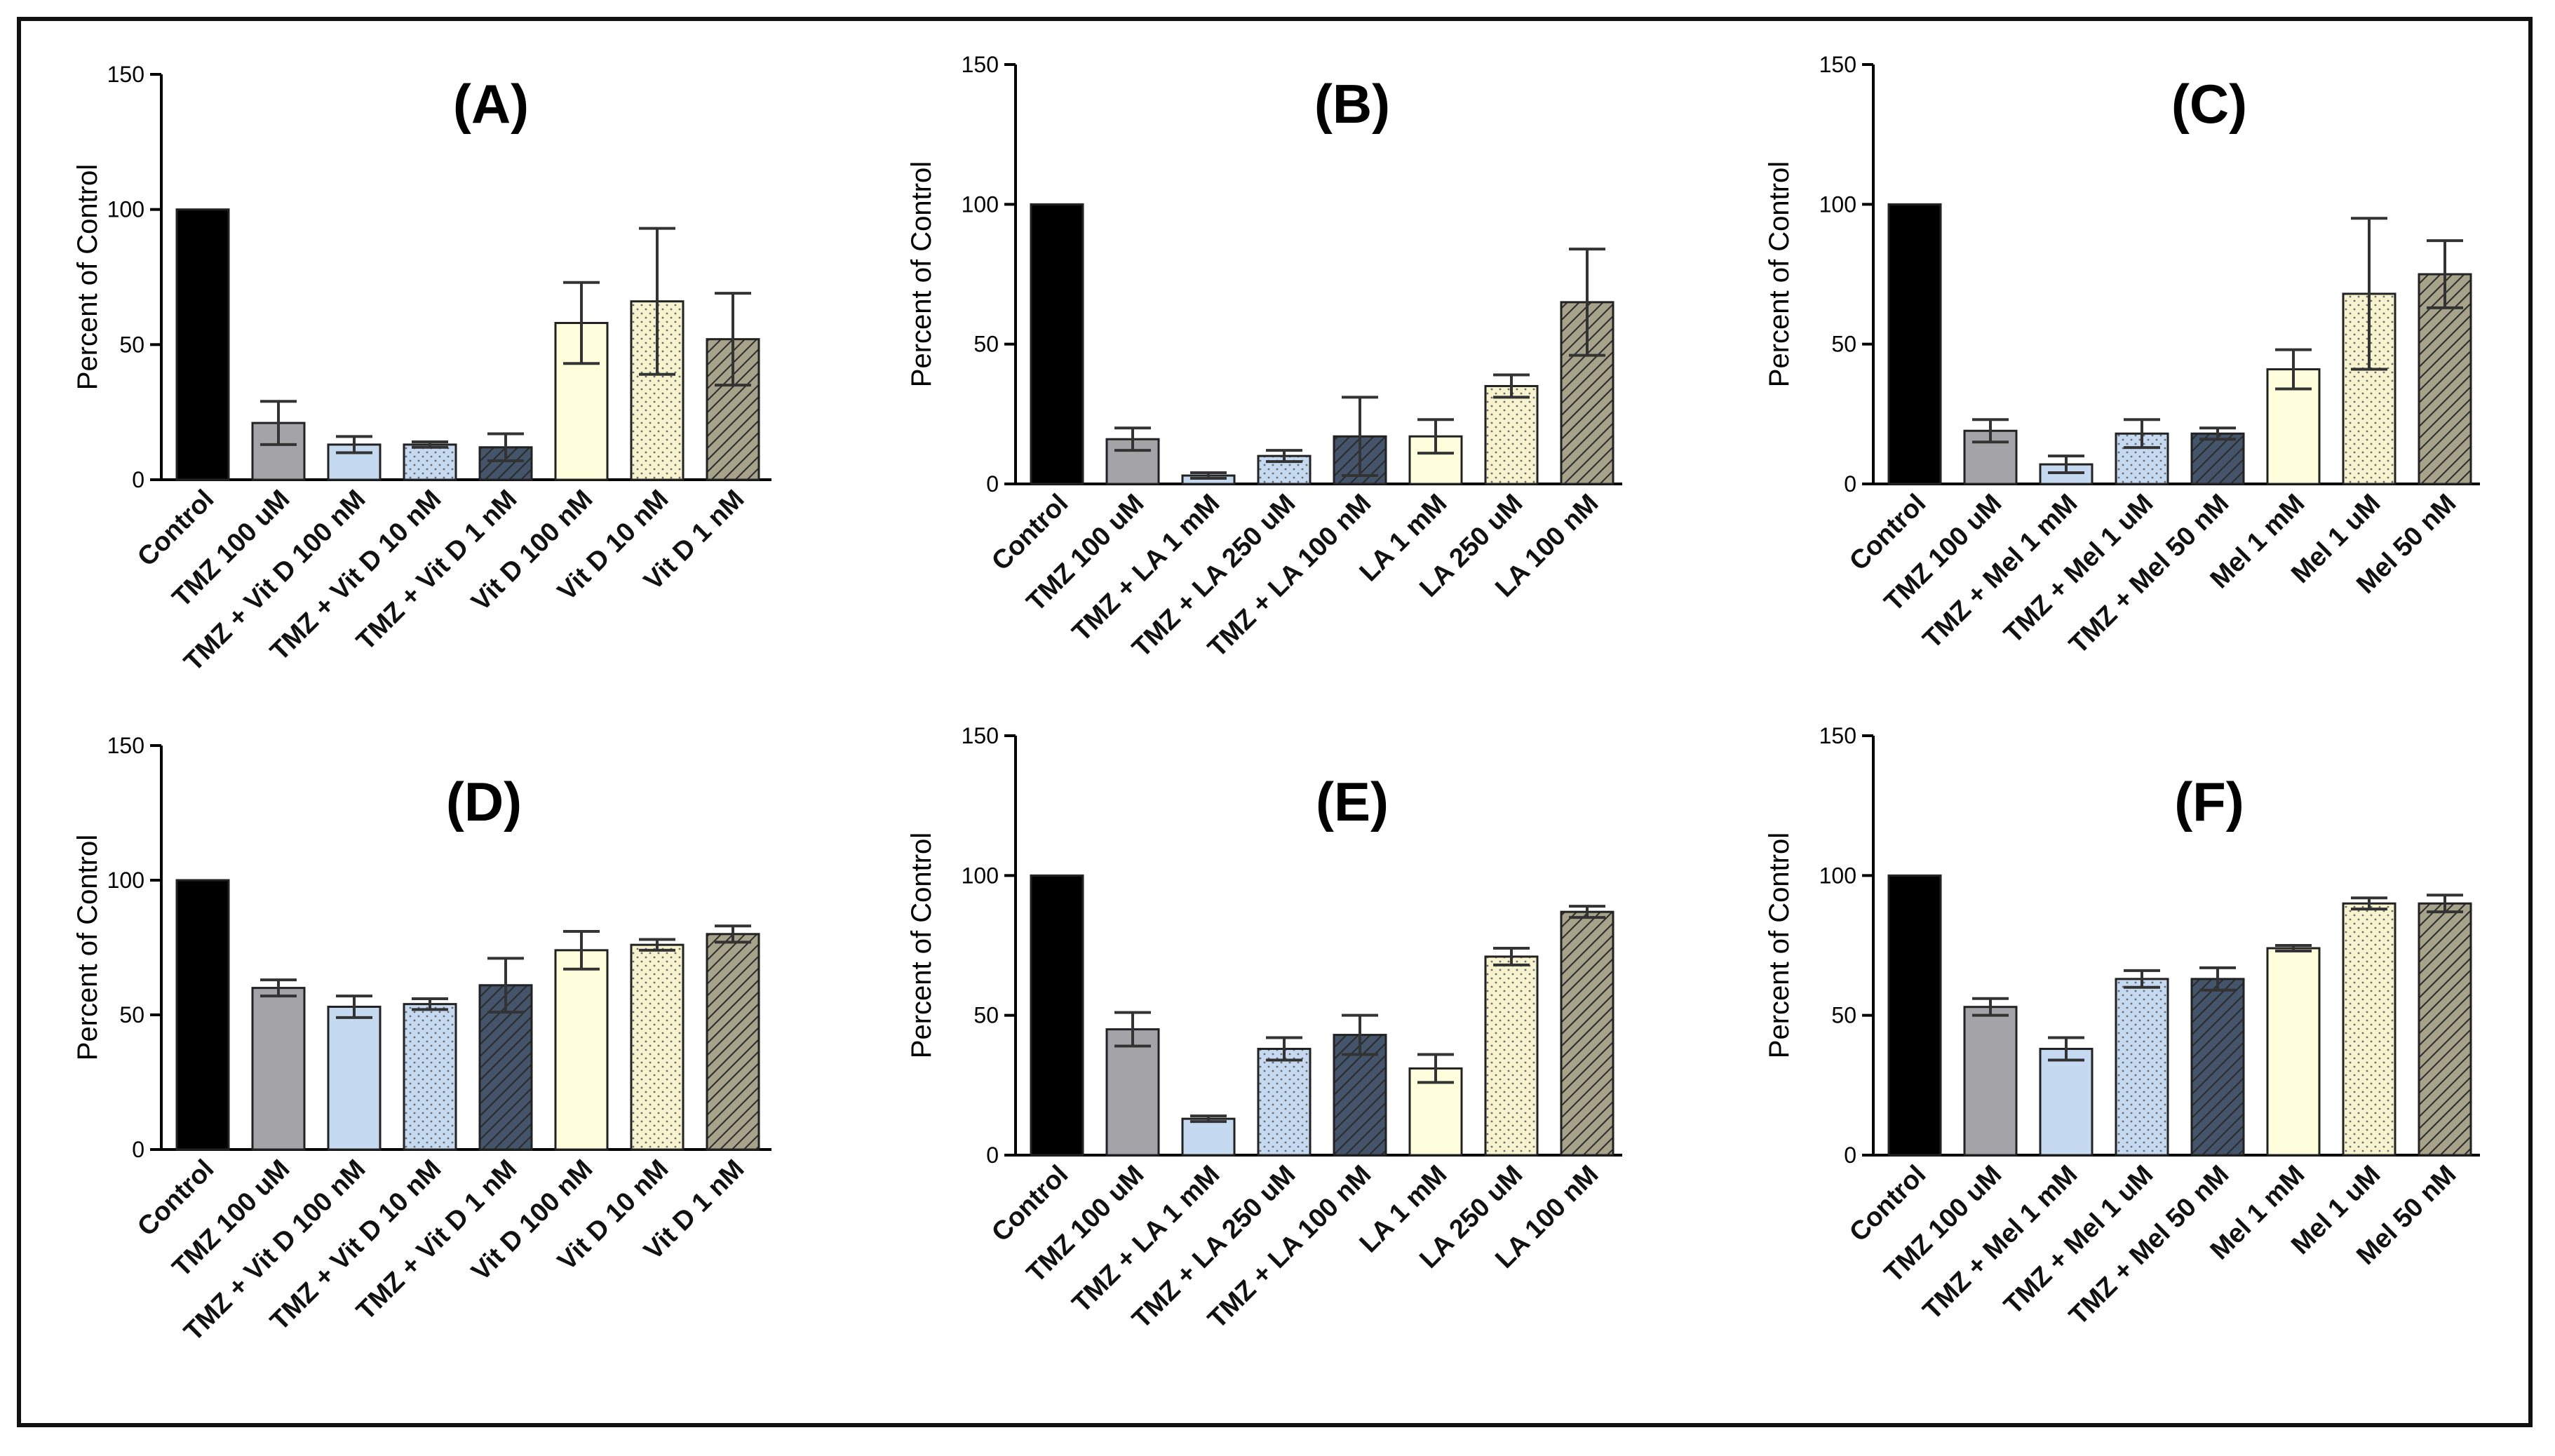 The width and height of the screenshot is (2555, 1456). What do you see at coordinates (430, 462) in the screenshot?
I see `bar-tmz-vit-d-10-nm` at bounding box center [430, 462].